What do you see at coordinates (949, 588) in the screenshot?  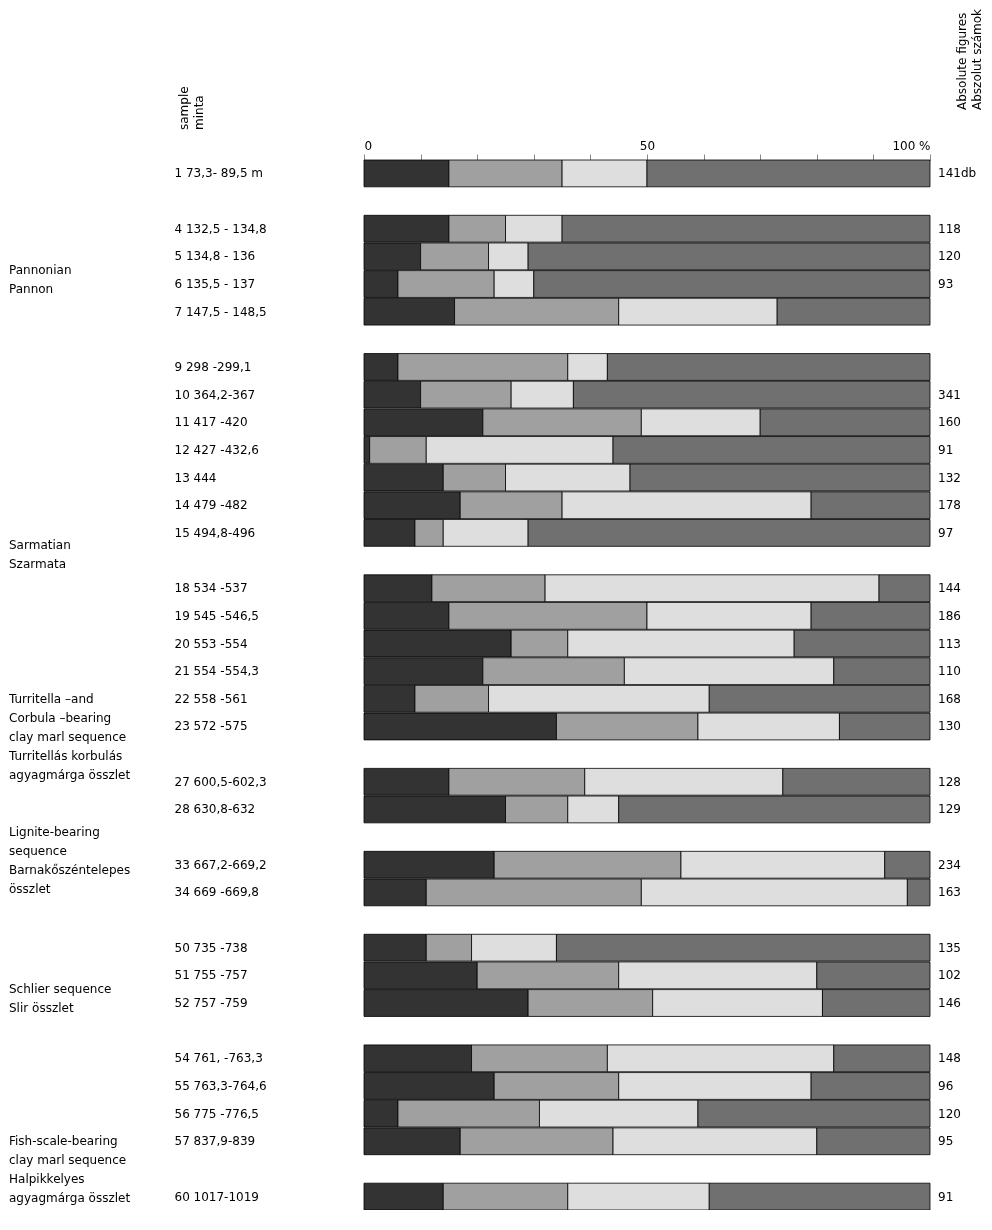 I see `y2-tick-label: 144` at bounding box center [949, 588].